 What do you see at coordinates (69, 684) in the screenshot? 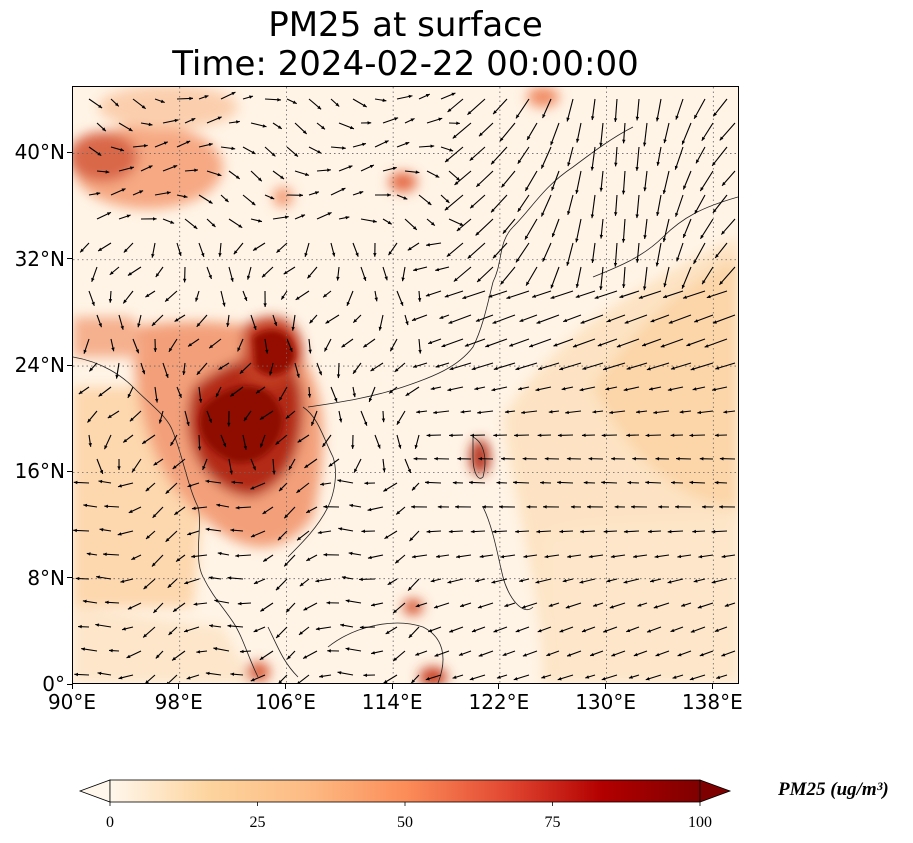
I see `latitude-tick-mark` at bounding box center [69, 684].